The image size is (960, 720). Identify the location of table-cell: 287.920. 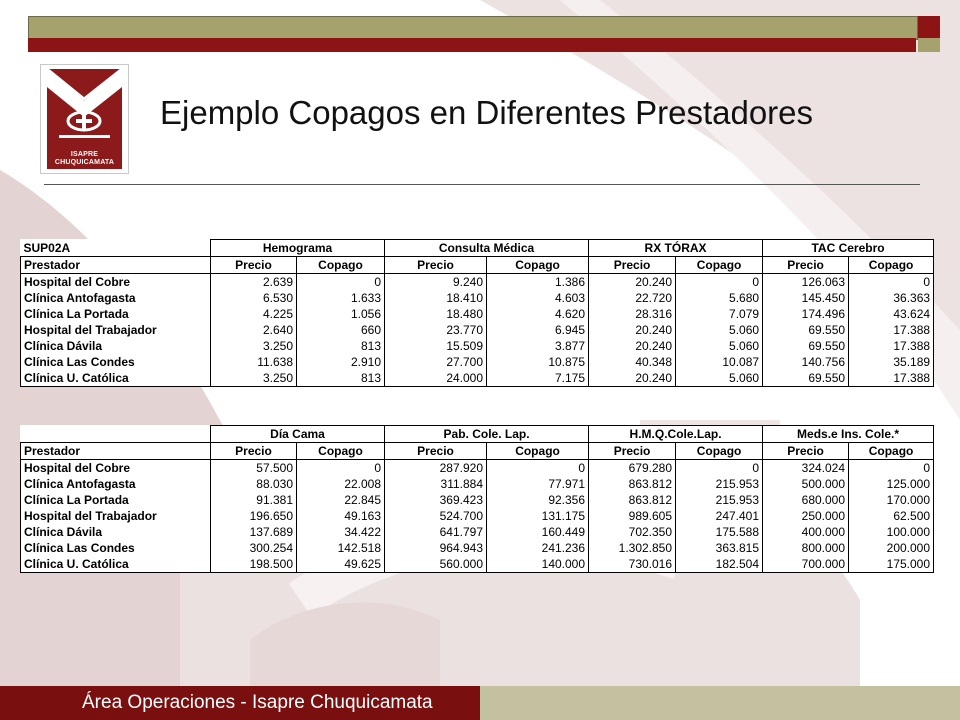
(436, 467).